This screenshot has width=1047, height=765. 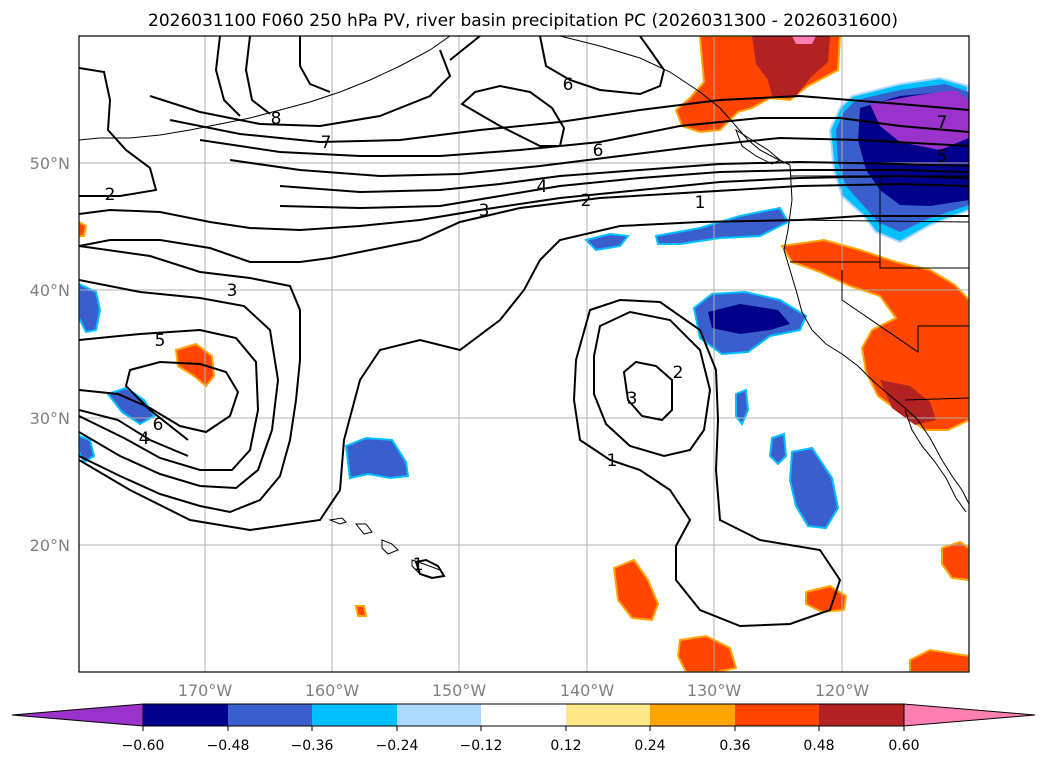 What do you see at coordinates (908, 402) in the screenshot?
I see `precip-positive-california-core` at bounding box center [908, 402].